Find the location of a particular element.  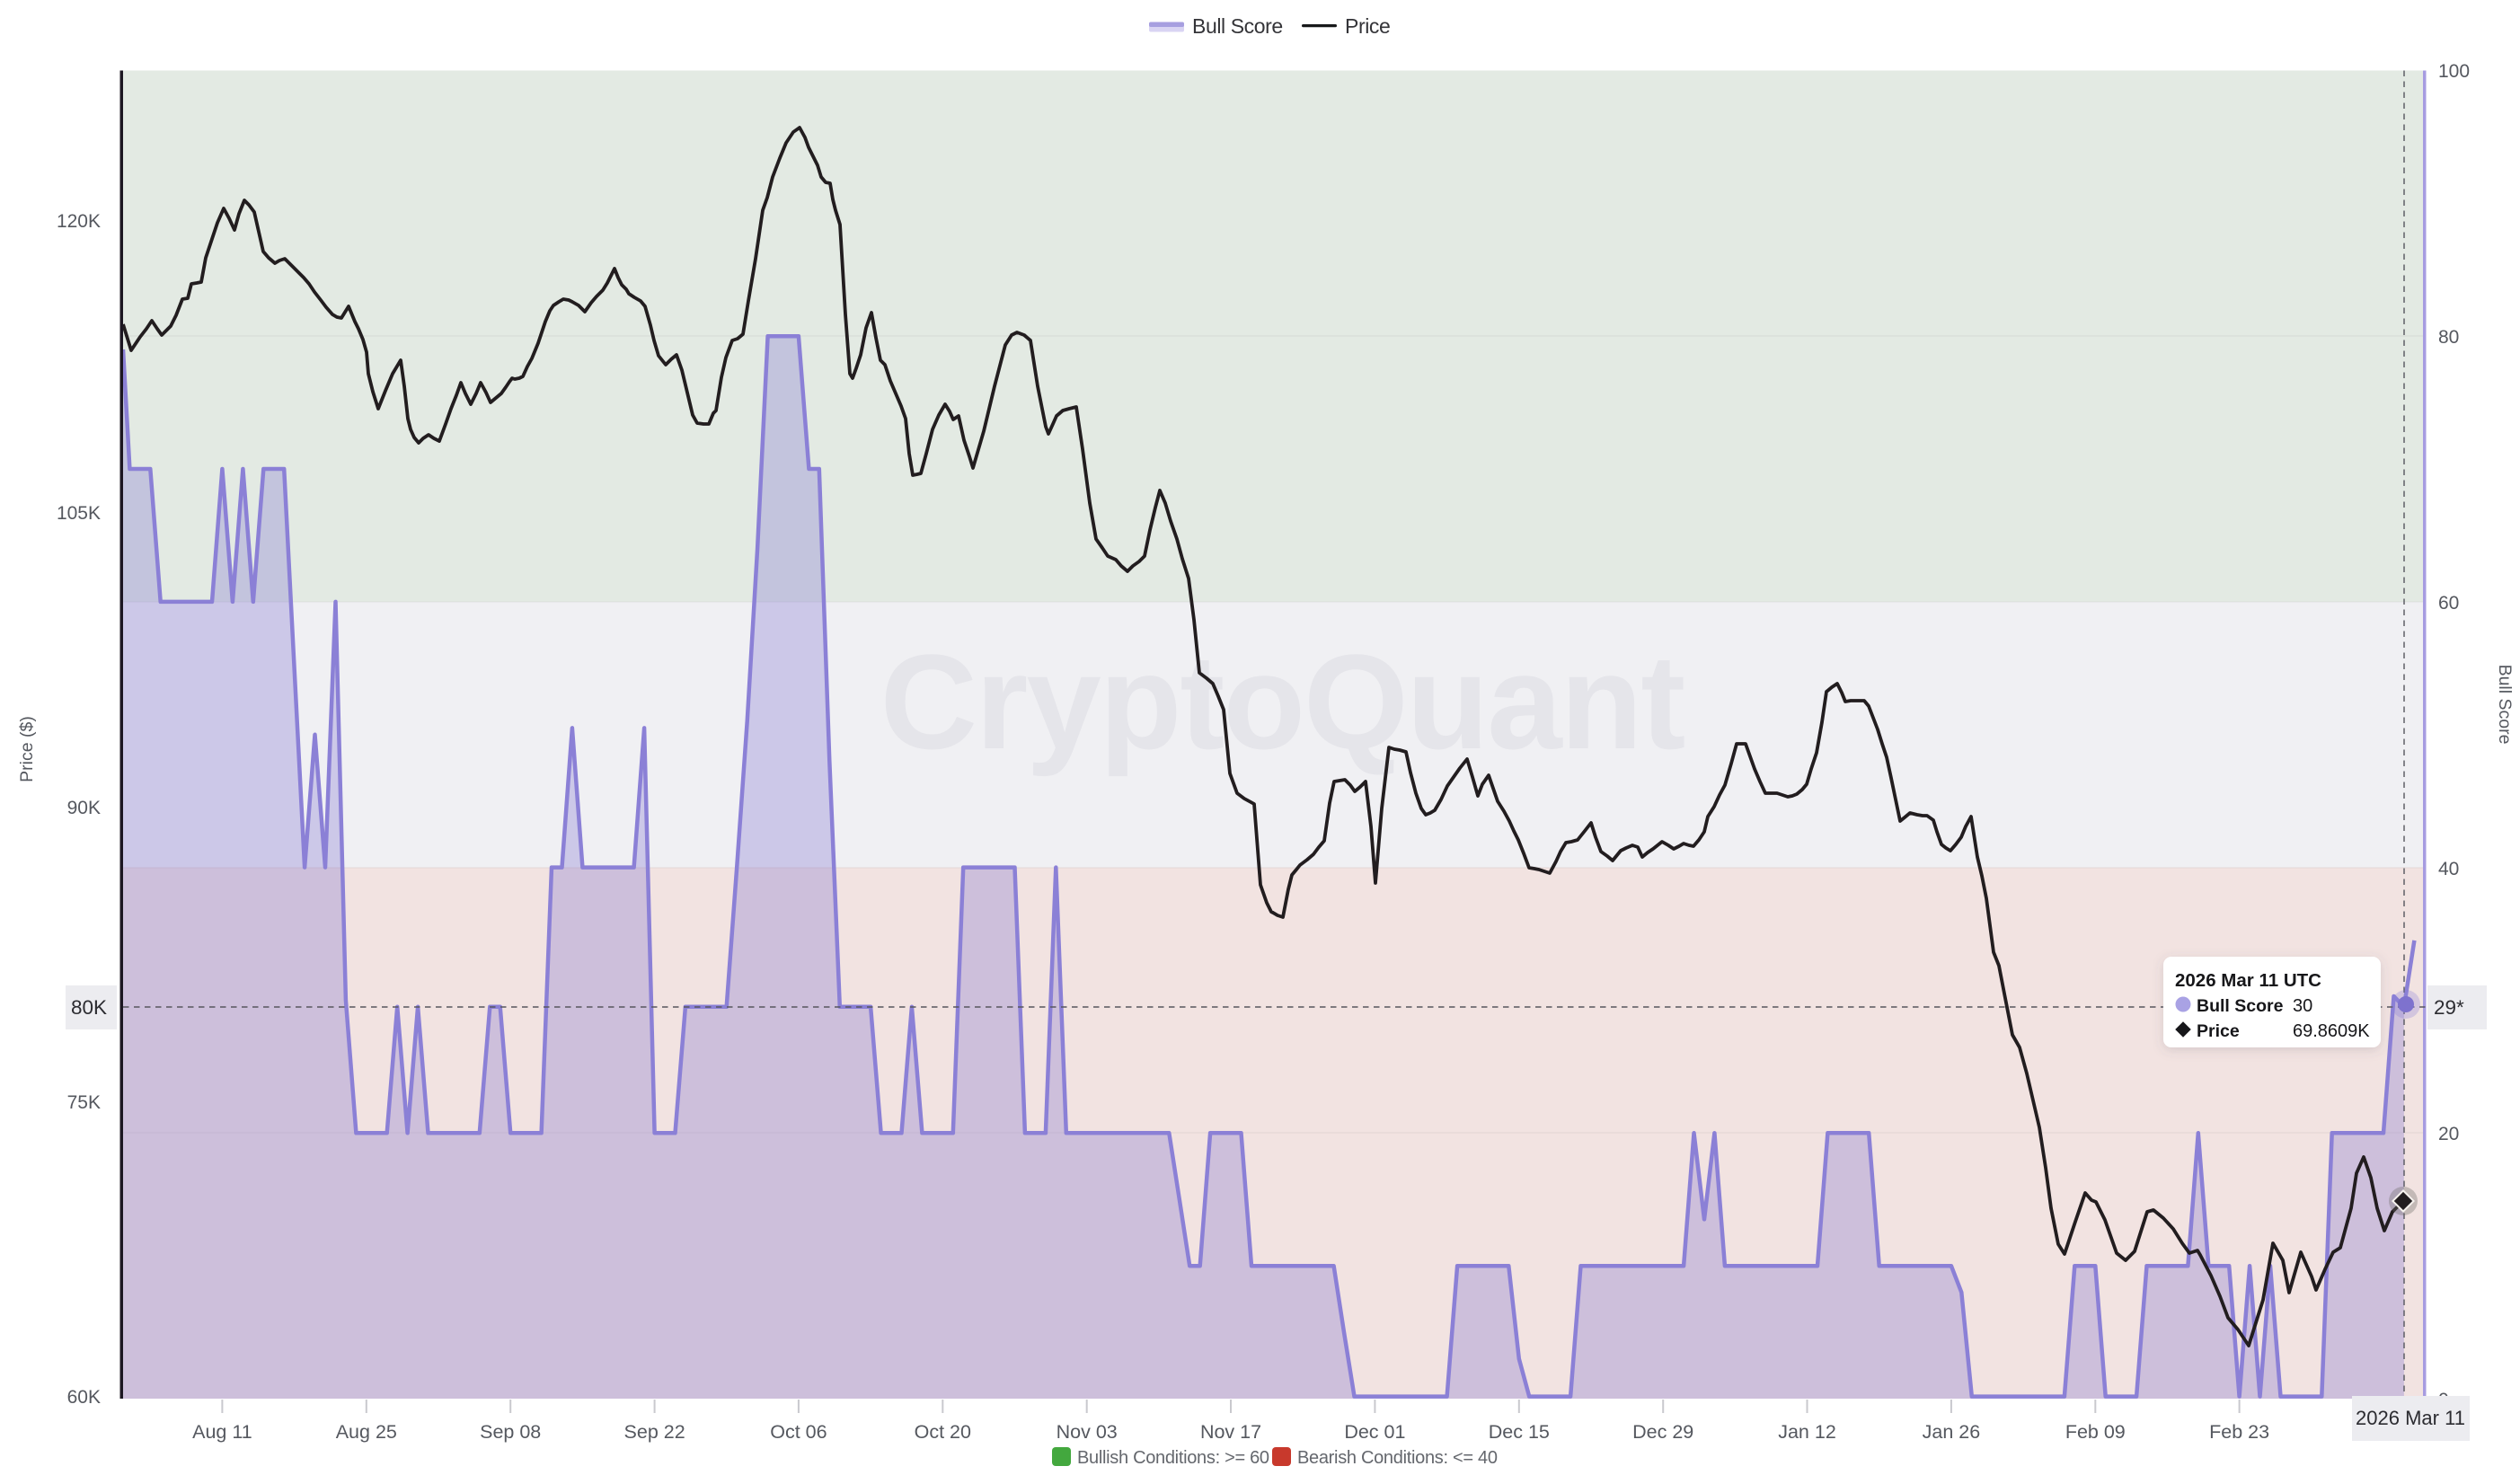

svg-text: 69.8609K is located at coordinates (2331, 1031).